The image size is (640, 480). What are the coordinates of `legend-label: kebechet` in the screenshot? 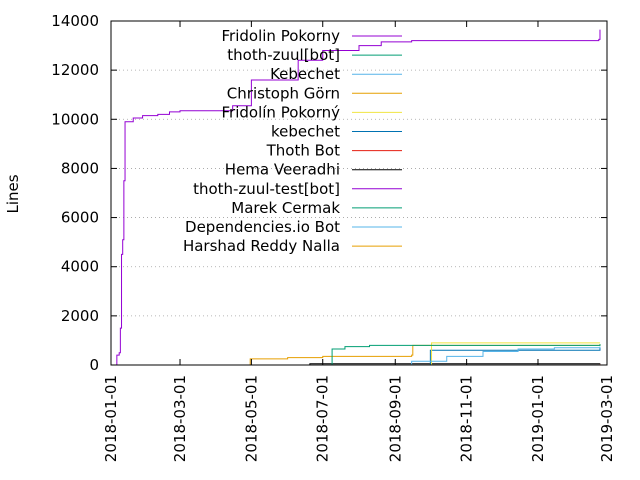 It's located at (305, 132).